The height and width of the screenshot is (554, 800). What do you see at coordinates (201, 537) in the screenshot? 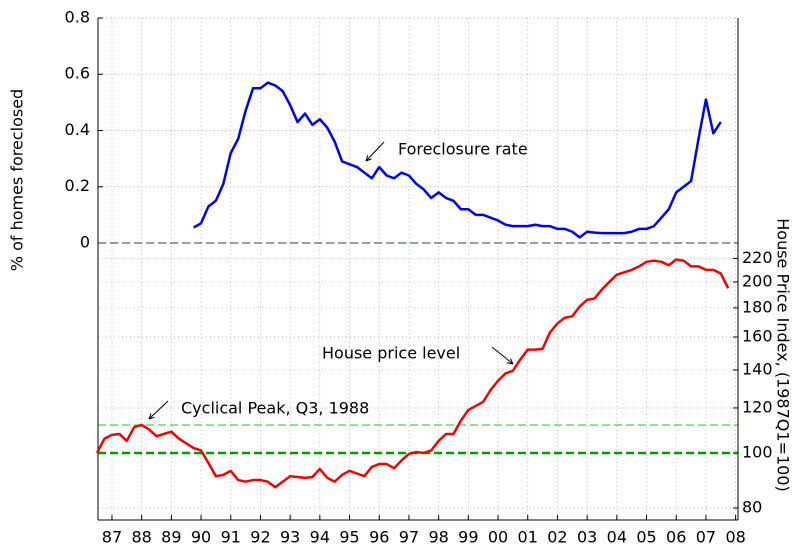
I see `x-tick-label: 90` at bounding box center [201, 537].